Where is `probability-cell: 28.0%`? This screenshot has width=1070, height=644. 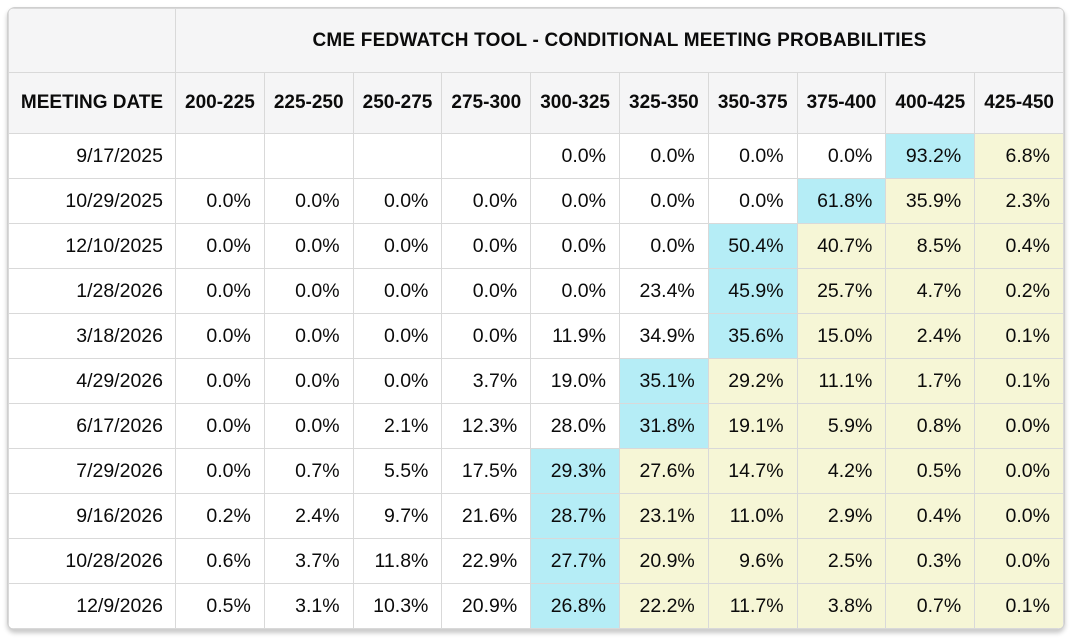
probability-cell: 28.0% is located at coordinates (575, 426).